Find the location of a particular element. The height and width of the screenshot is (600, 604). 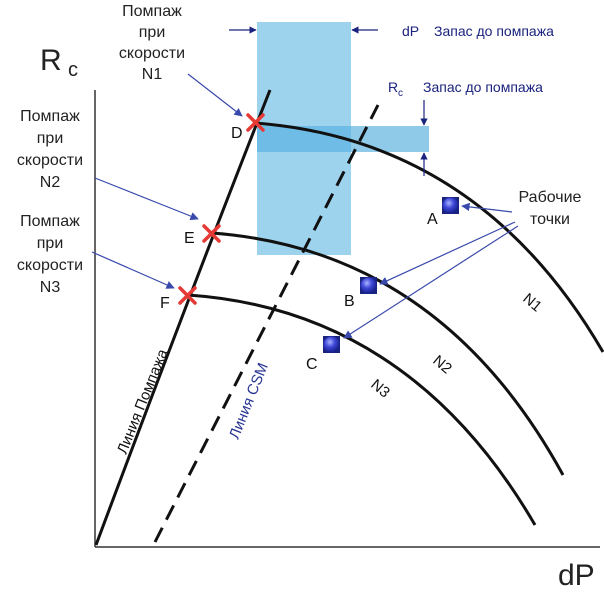

curve-label-n2: N2 is located at coordinates (442, 364).